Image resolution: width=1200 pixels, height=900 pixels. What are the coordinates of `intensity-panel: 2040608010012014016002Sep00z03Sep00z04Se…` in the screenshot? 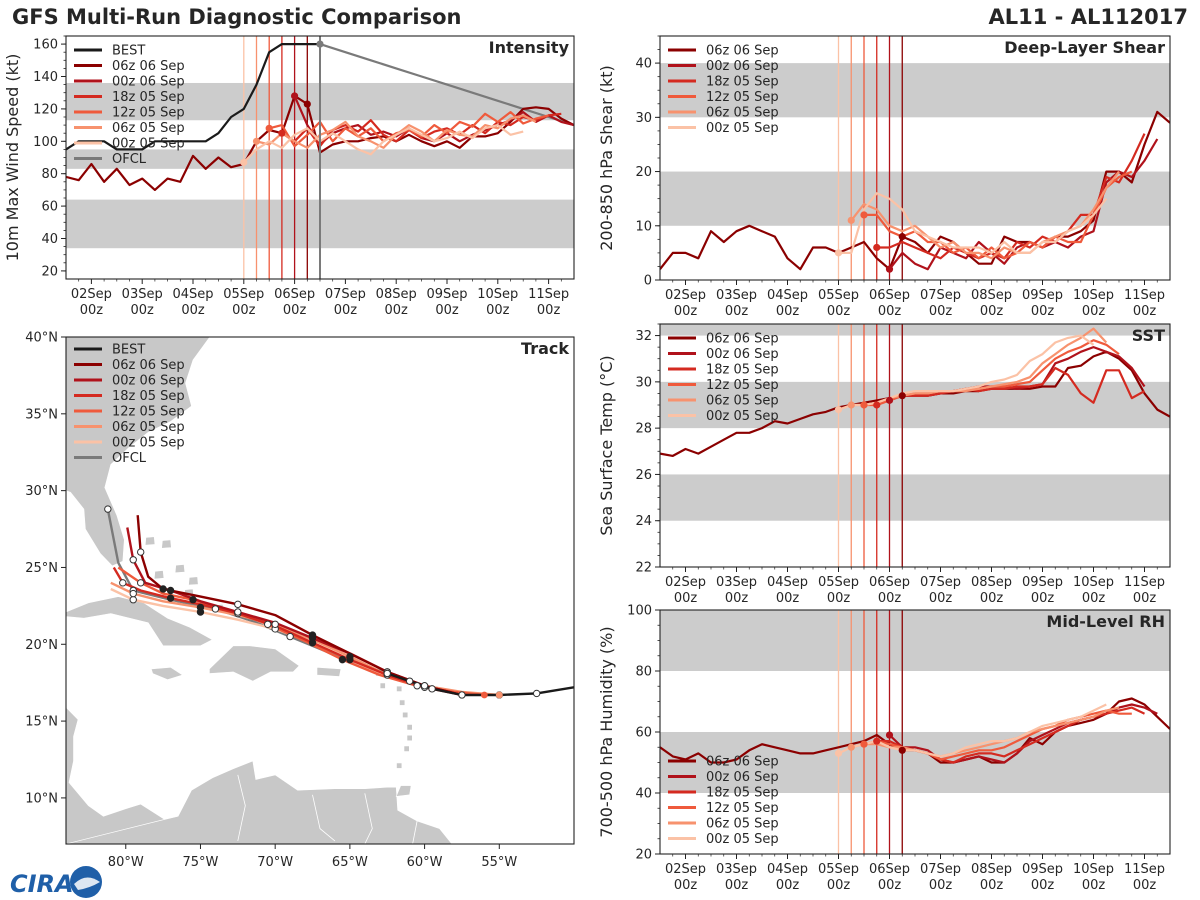 It's located at (289, 176).